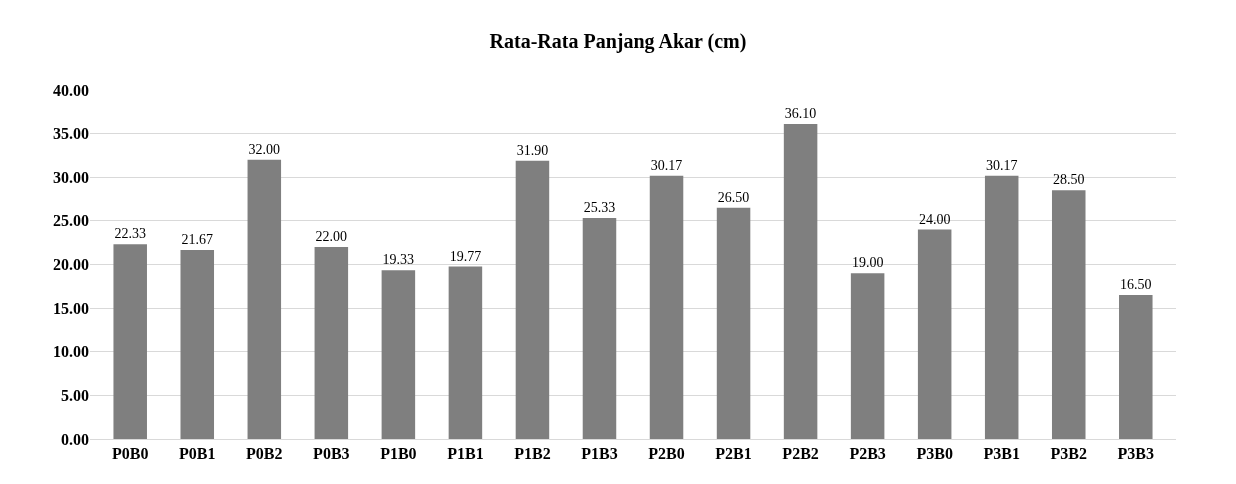 This screenshot has height=484, width=1236. Describe the element at coordinates (130, 454) in the screenshot. I see `x-tick-label: P0B0` at that location.